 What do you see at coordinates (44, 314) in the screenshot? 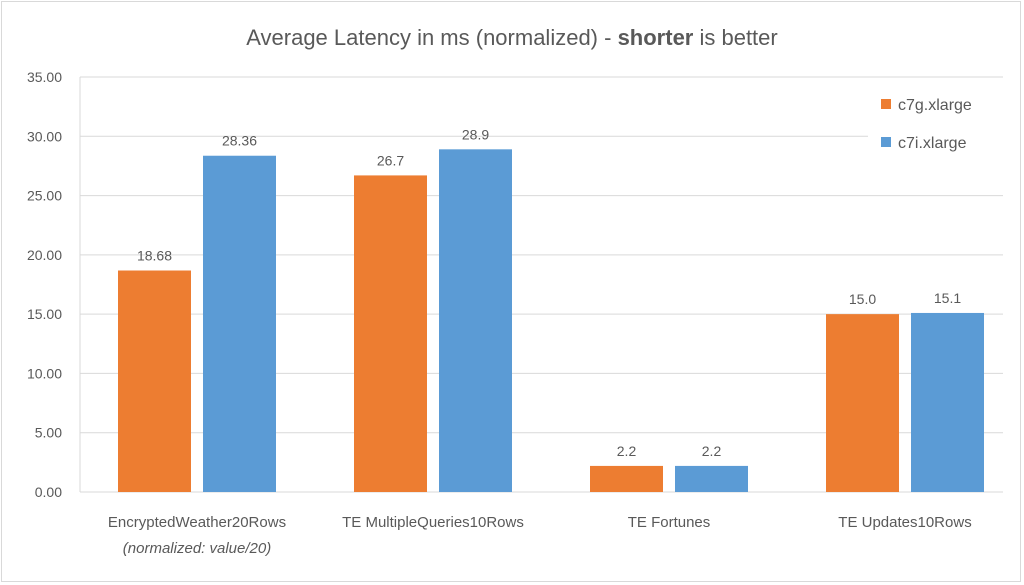
I see `y-tick-label: 15.00` at bounding box center [44, 314].